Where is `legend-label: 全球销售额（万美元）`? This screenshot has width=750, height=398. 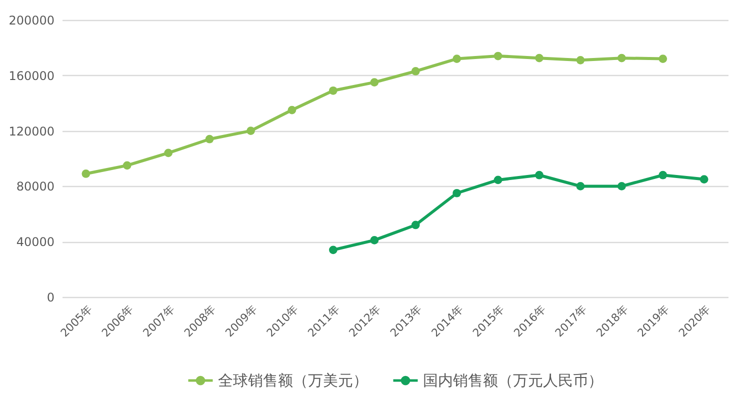 legend-label: 全球销售额（万美元） is located at coordinates (293, 381).